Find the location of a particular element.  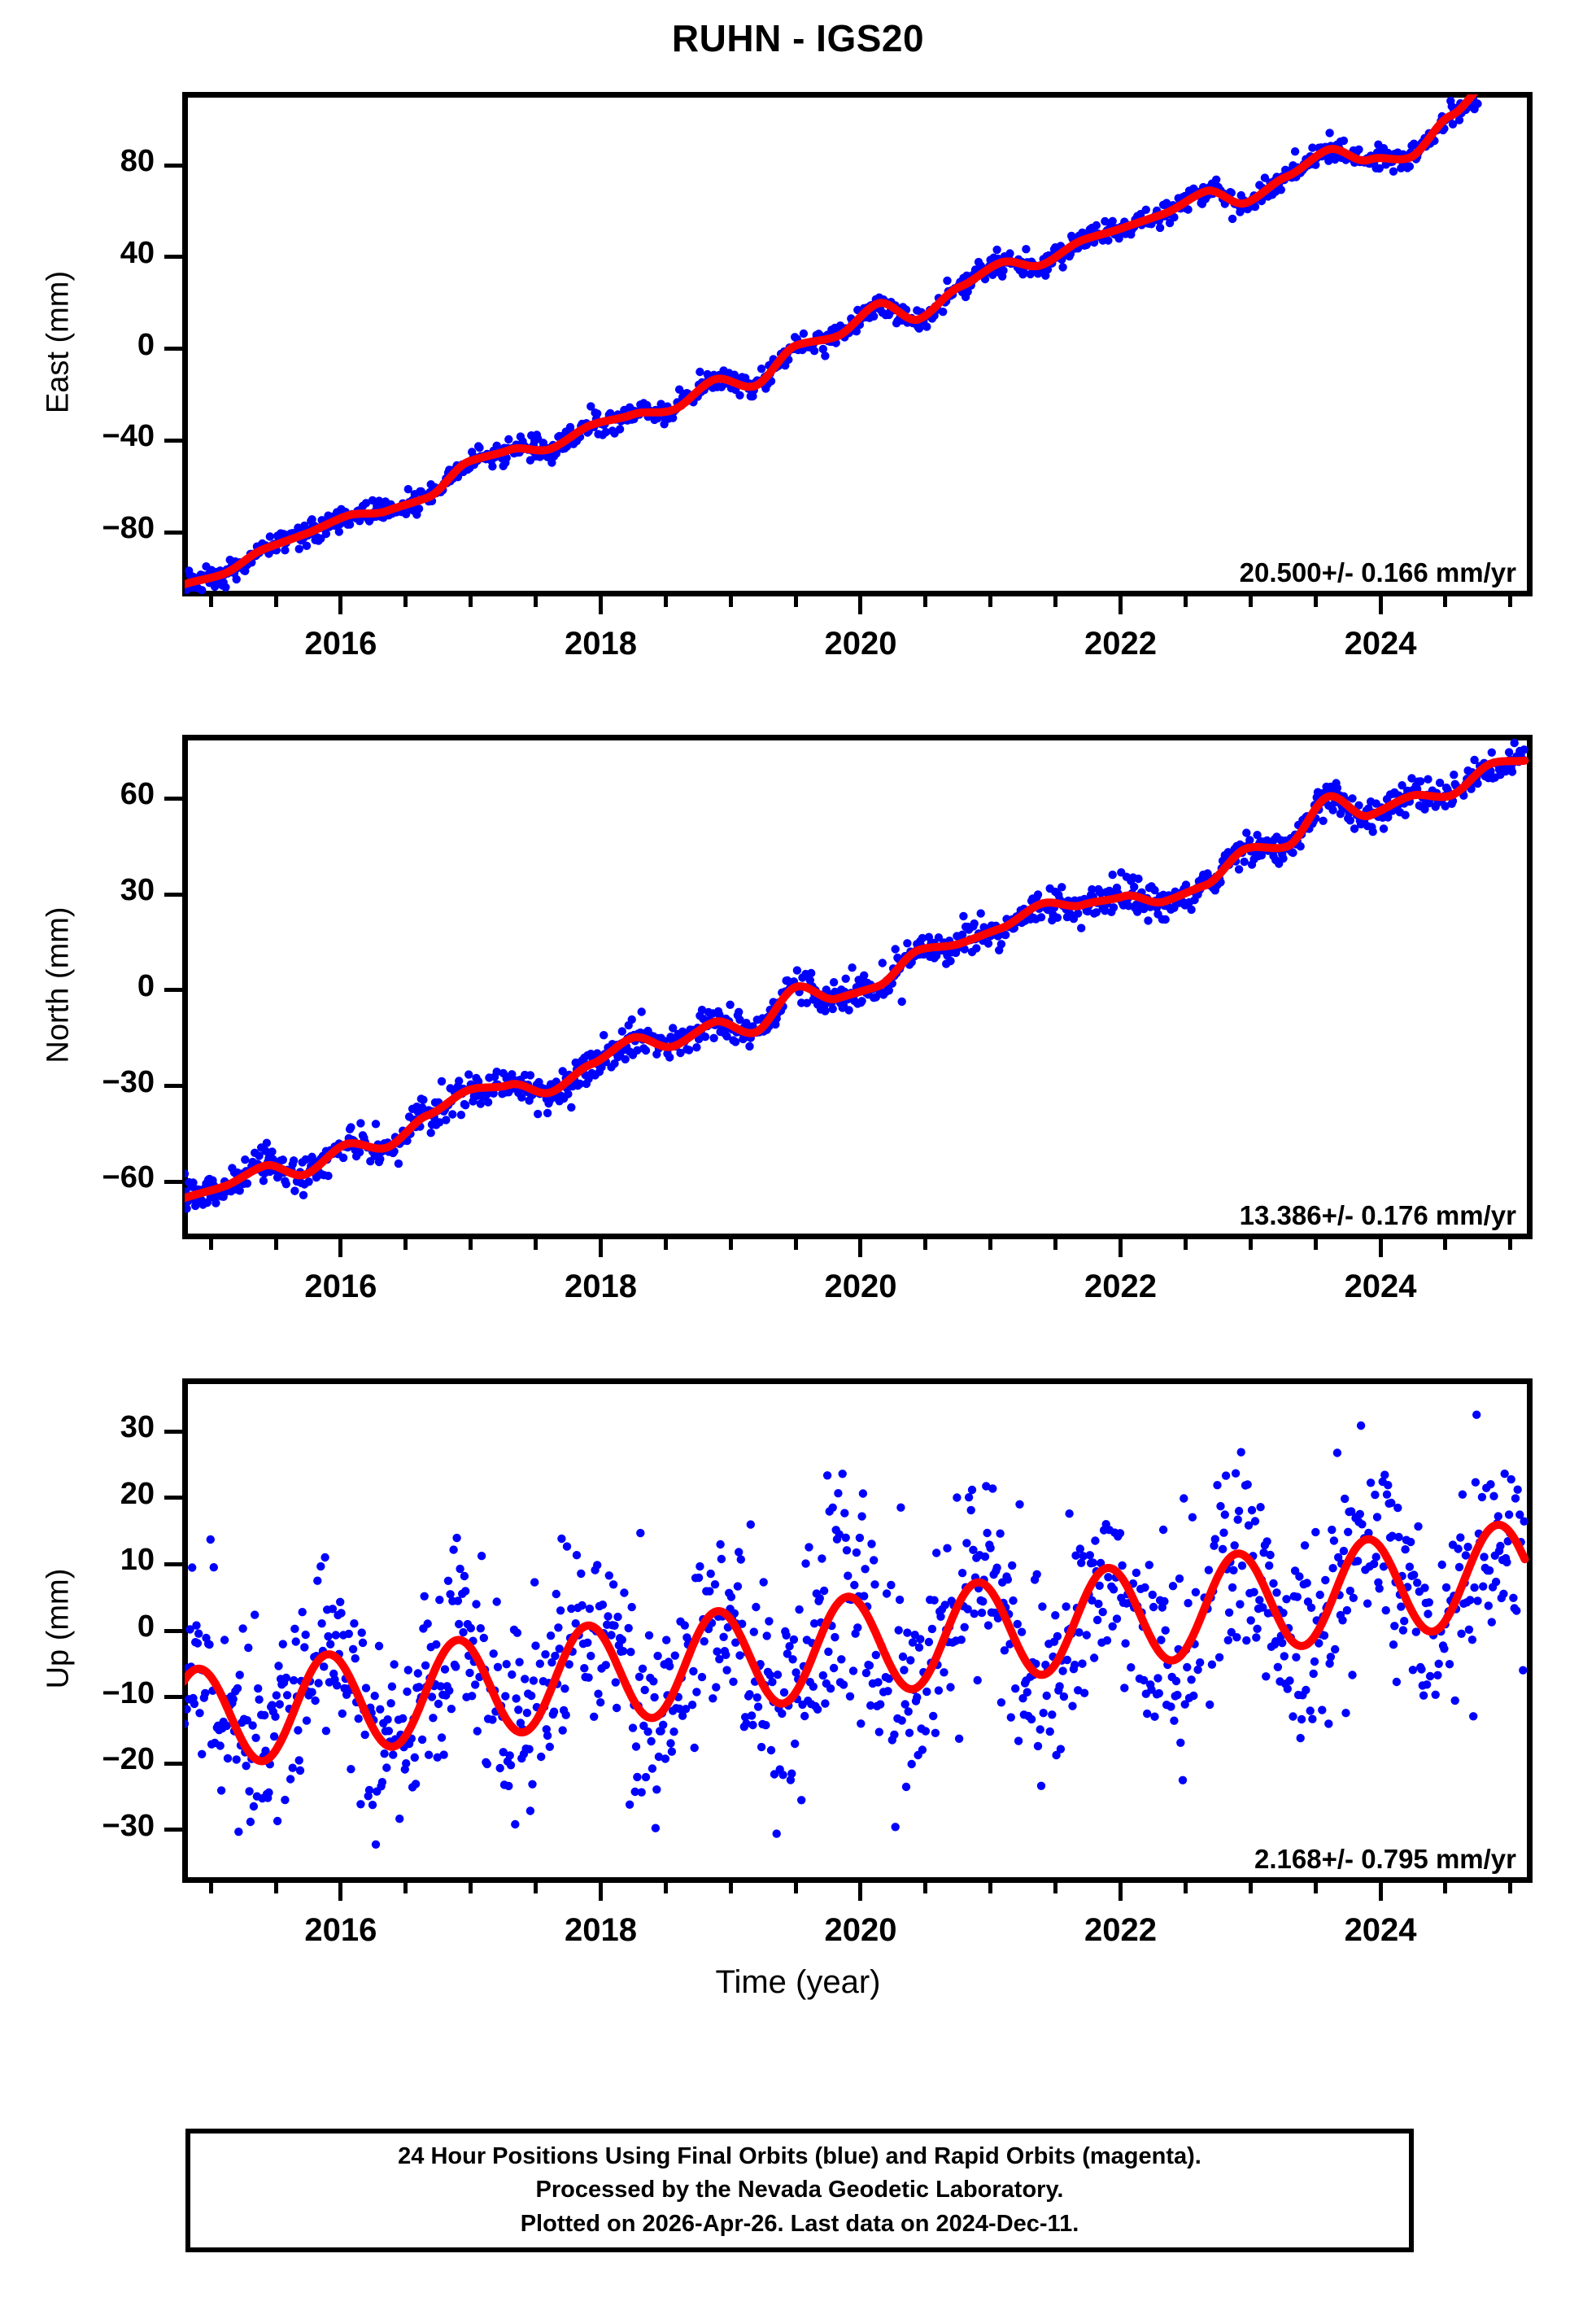

rate-annotation-north: 13.386+/- 0.176 mm/yr is located at coordinates (1377, 1215).